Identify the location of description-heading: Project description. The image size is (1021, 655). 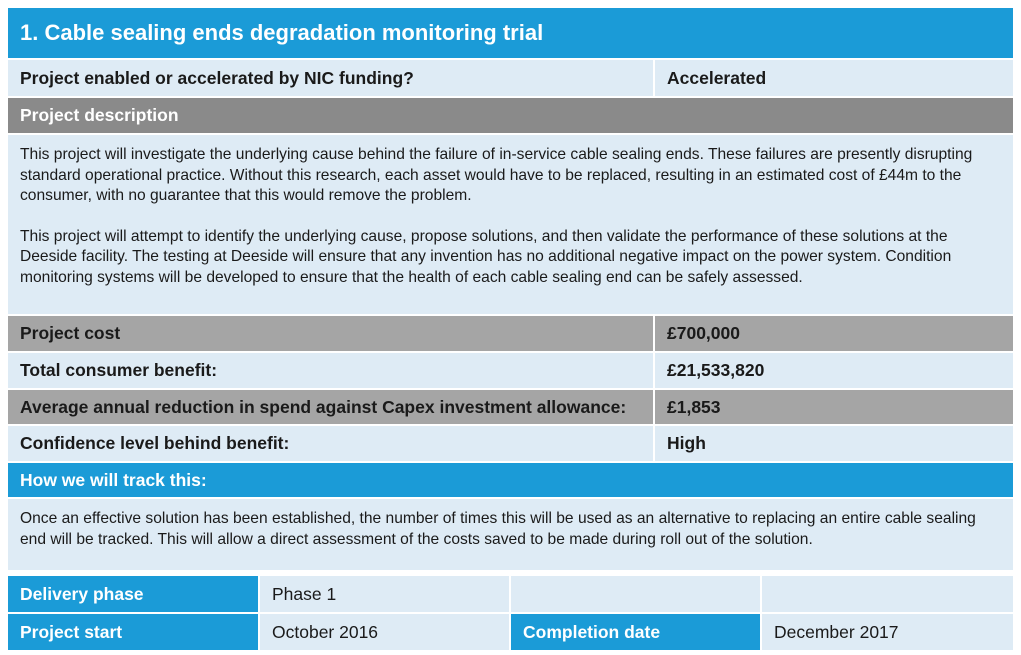
(510, 115).